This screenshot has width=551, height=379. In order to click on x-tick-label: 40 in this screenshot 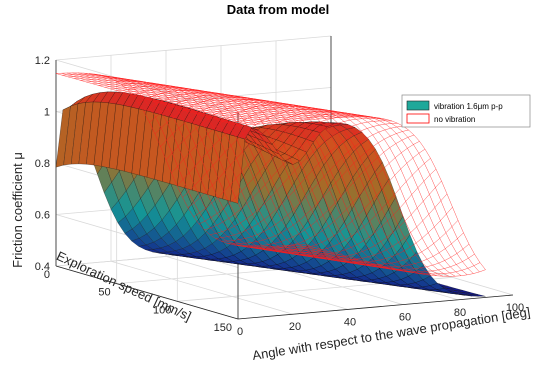, I will do `click(350, 322)`.